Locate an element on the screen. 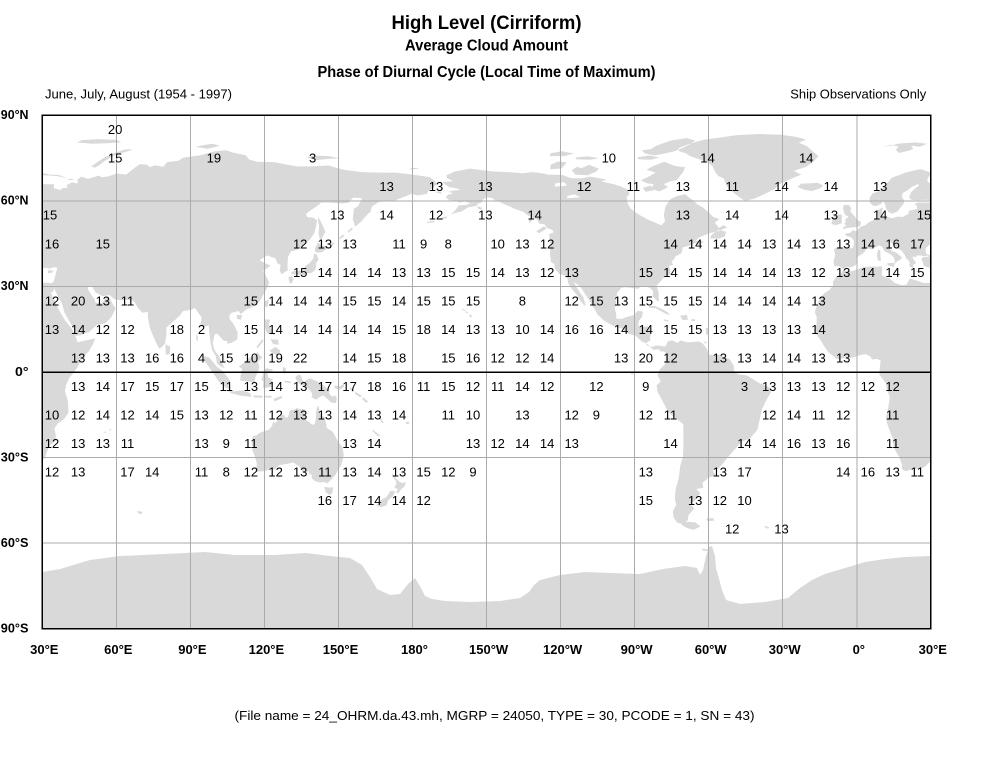  svg-text: 60°S is located at coordinates (15, 542).